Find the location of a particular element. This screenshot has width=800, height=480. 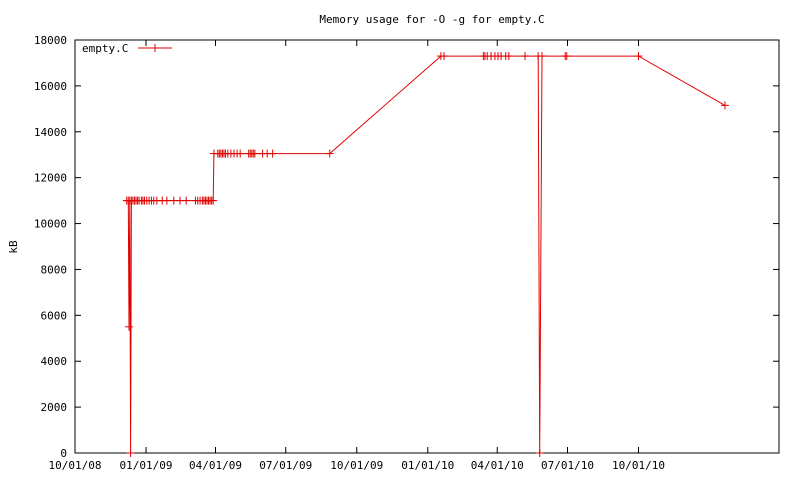

chart-title: Memory usage for -O -g for empty.C is located at coordinates (431, 19).